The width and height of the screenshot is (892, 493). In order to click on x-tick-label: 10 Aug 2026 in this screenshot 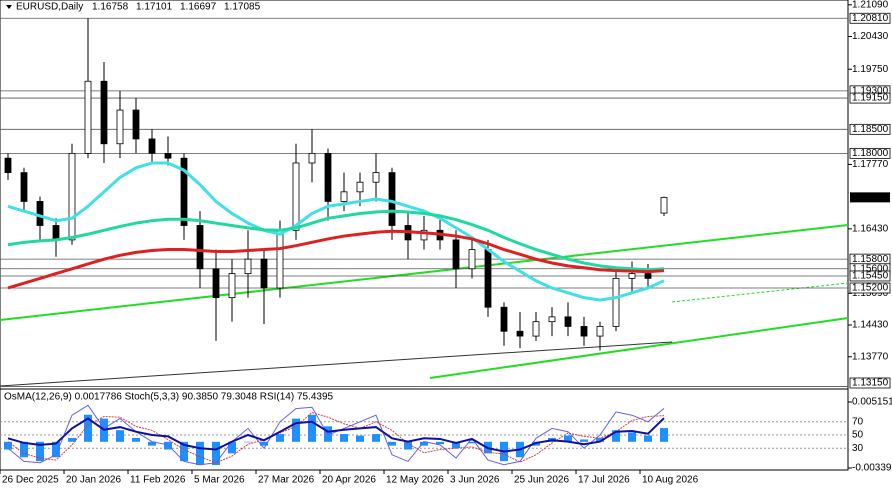, I will do `click(670, 480)`.